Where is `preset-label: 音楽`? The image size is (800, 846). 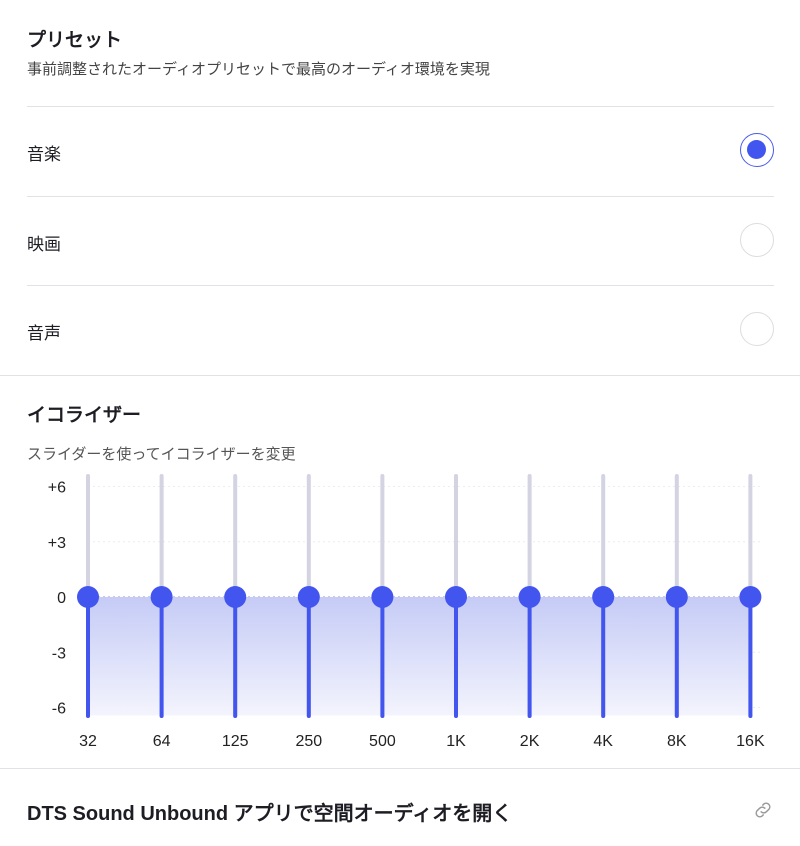 preset-label: 音楽 is located at coordinates (44, 155).